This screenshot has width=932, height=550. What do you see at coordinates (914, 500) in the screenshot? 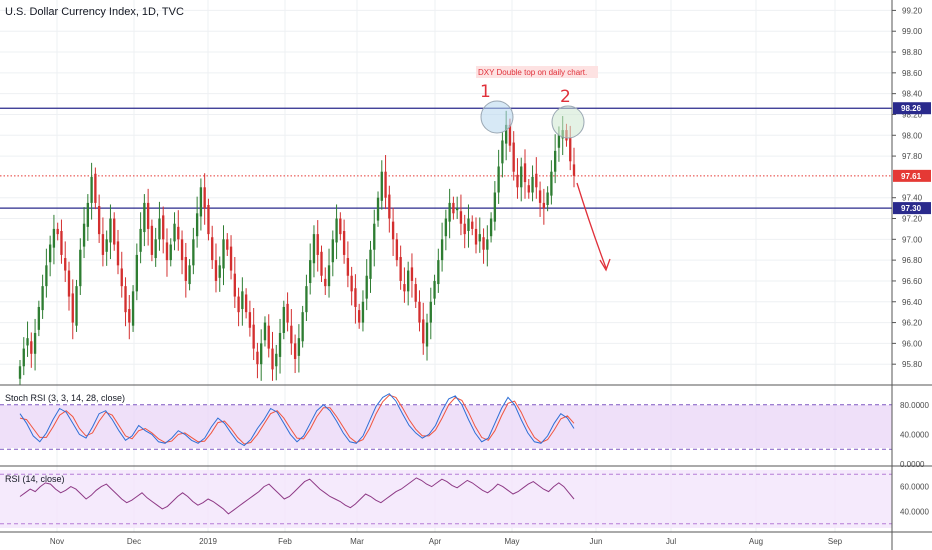
I see `rsi-axis-ticks: 60.0000 40.0000` at bounding box center [914, 500].